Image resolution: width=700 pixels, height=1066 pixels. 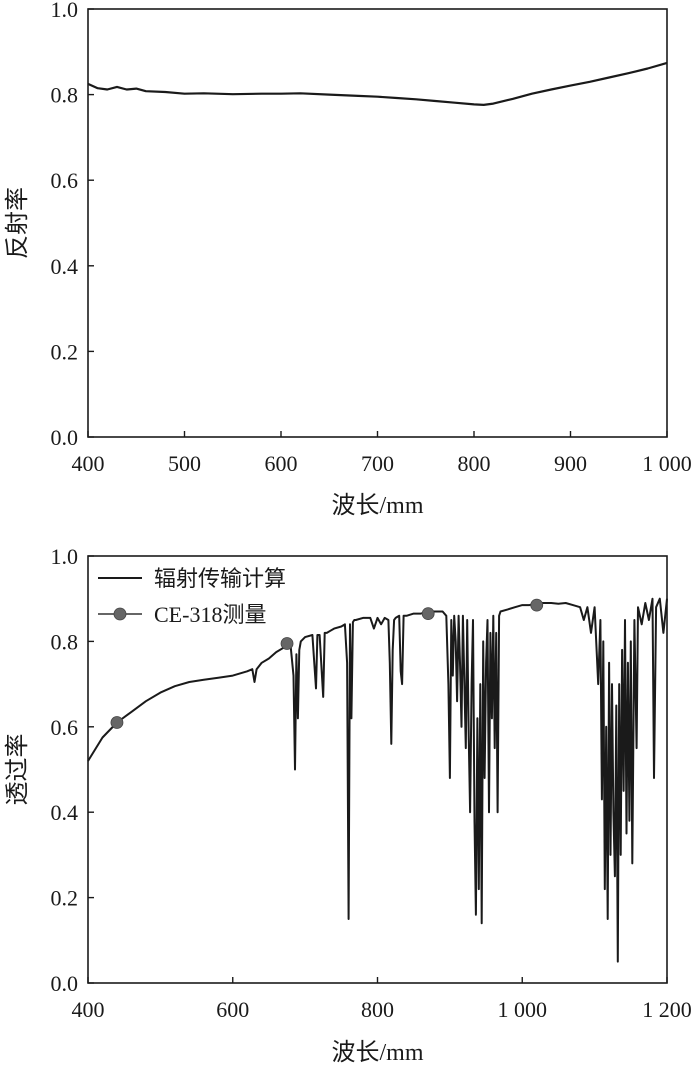 I want to click on legend: 辐射传输计算 CE-318测量, so click(x=192, y=596).